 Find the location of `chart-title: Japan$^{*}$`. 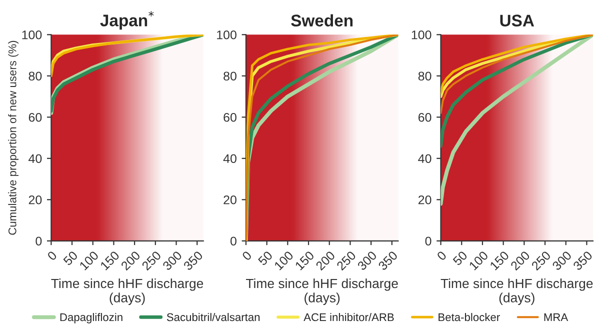

chart-title: Japan$^{*}$ is located at coordinates (127, 20).